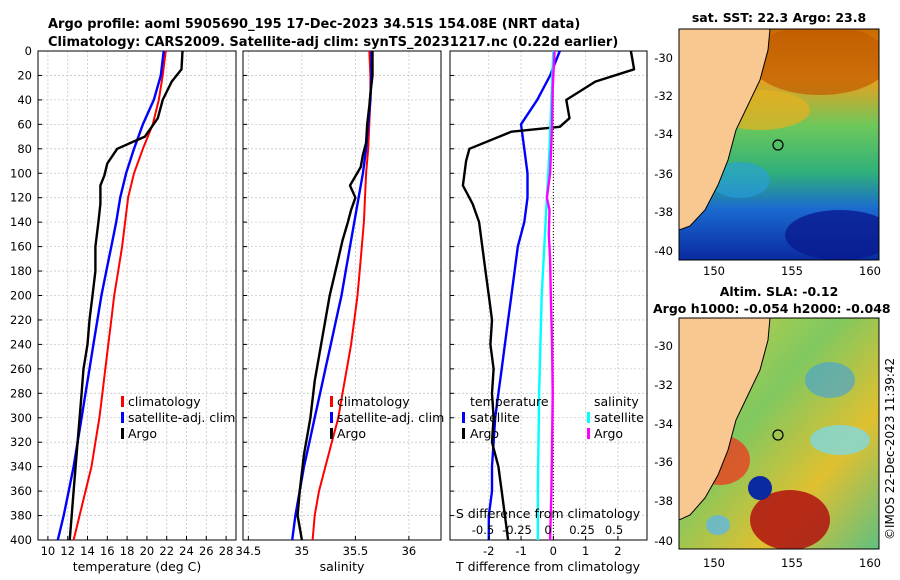  I want to click on lat-tick: -38, so click(663, 212).